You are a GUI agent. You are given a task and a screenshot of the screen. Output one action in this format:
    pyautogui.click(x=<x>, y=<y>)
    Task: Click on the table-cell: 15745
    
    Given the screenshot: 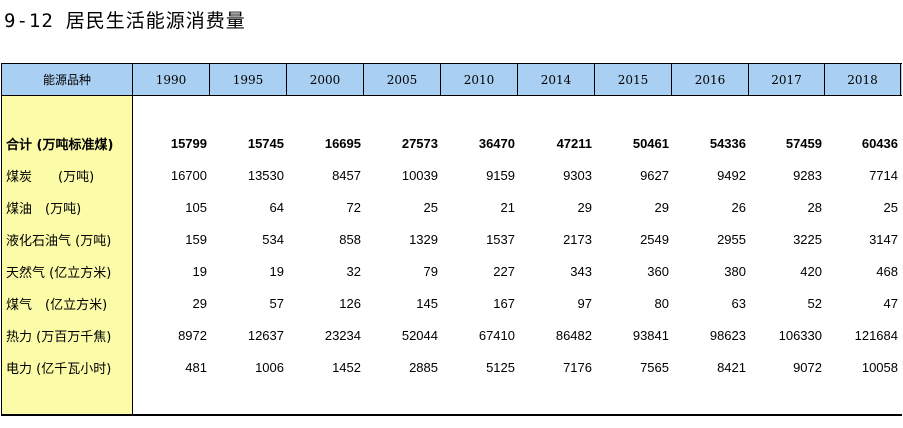 What is the action you would take?
    pyautogui.click(x=265, y=143)
    